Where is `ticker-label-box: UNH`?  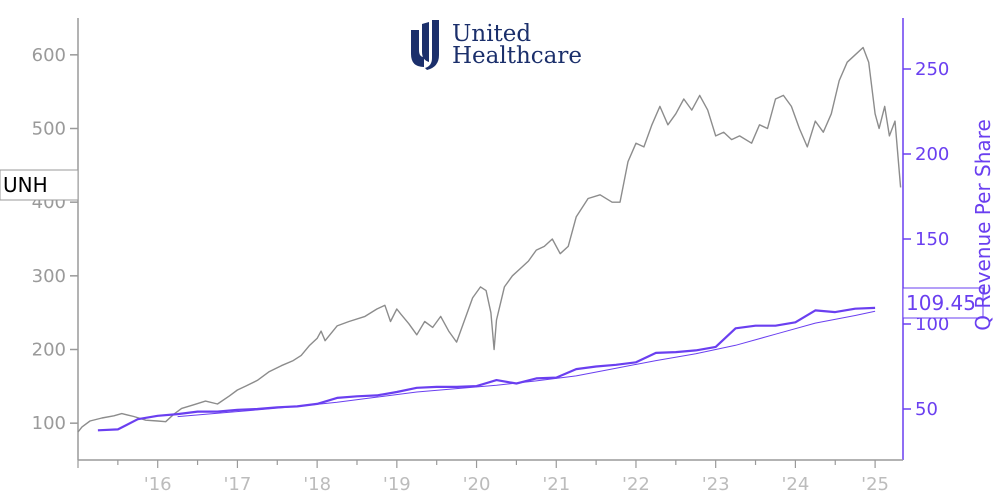 ticker-label-box: UNH is located at coordinates (39, 185).